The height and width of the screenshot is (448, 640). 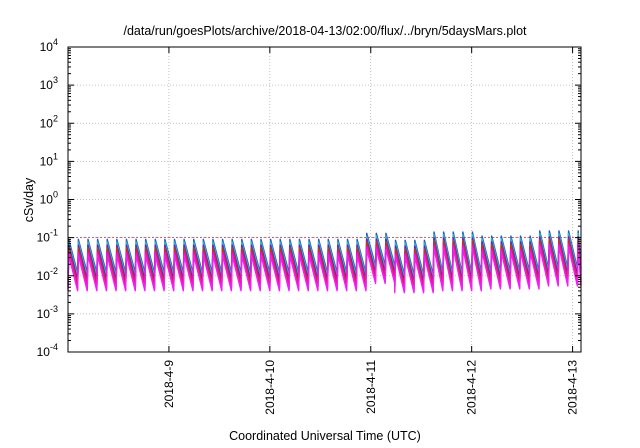 What do you see at coordinates (325, 436) in the screenshot?
I see `x-axis-label: Coordinated Universal Time (UTC)` at bounding box center [325, 436].